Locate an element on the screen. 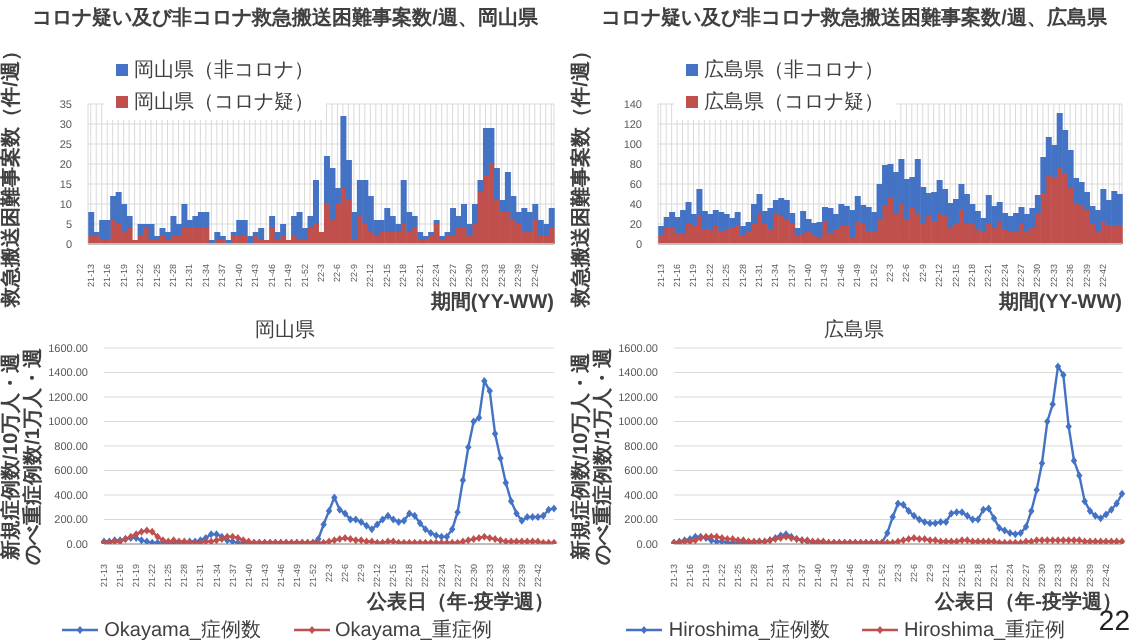 The image size is (1138, 640). legend-label: Hiroshima_重症例 is located at coordinates (985, 628).